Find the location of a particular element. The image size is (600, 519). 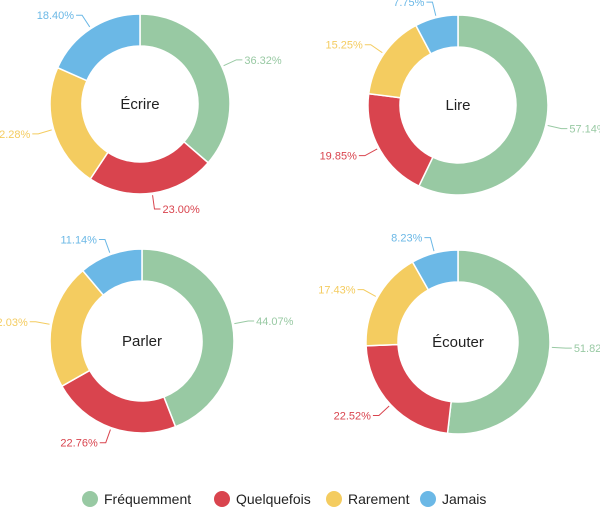

leader-line-ecouter-frequemment is located at coordinates (561, 347).